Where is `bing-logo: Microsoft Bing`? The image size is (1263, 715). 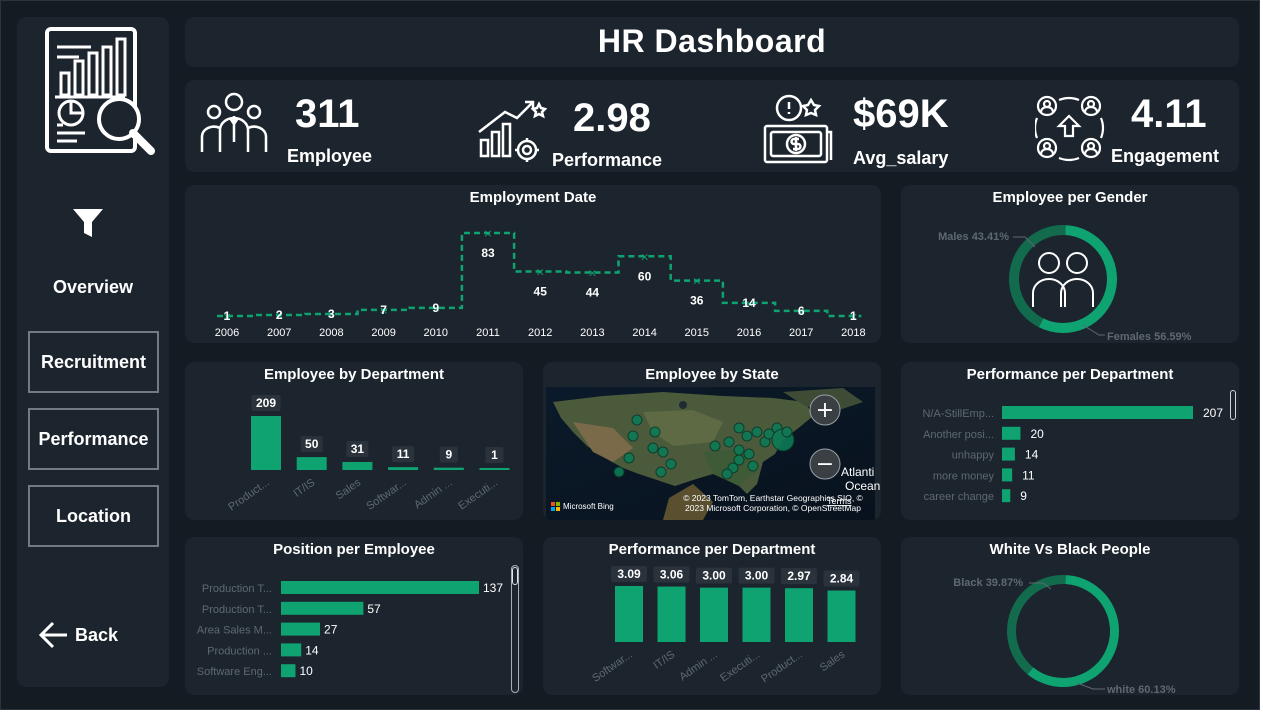
bing-logo: Microsoft Bing is located at coordinates (582, 506).